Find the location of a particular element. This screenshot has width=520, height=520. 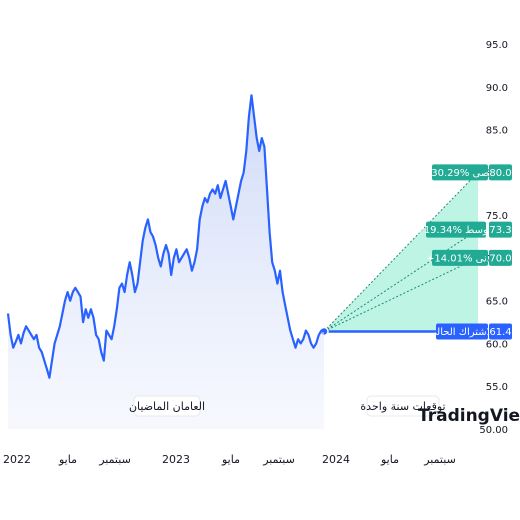

badge-label-text: +19.34% متوسط is located at coordinates (455, 230).